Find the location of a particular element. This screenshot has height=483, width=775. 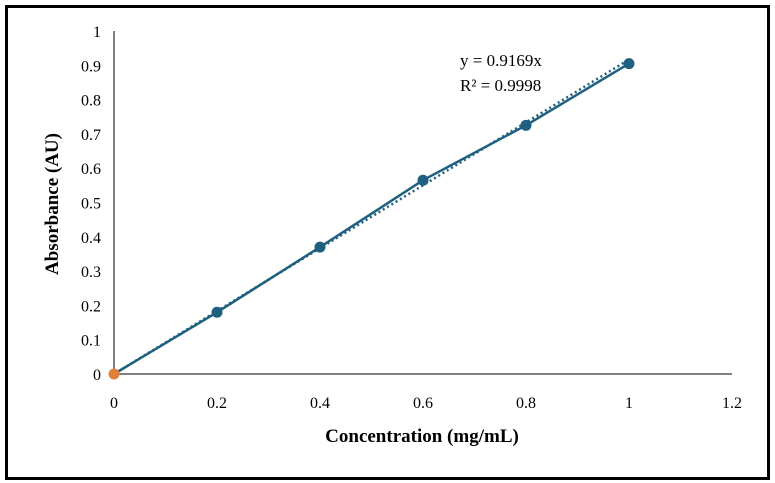

y-axis-title: Absorbance (AU) is located at coordinates (52, 204).